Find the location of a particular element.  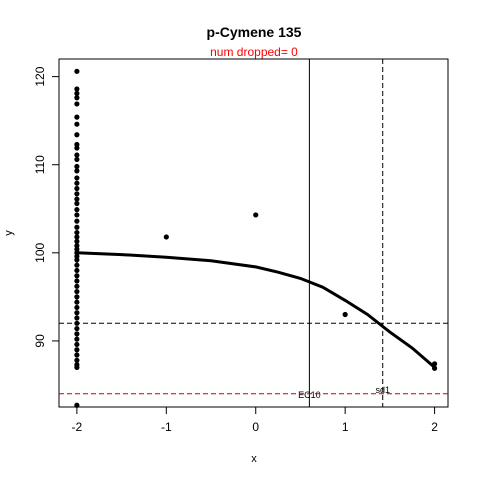

chart-subtitle: num dropped= 0 is located at coordinates (254, 52).